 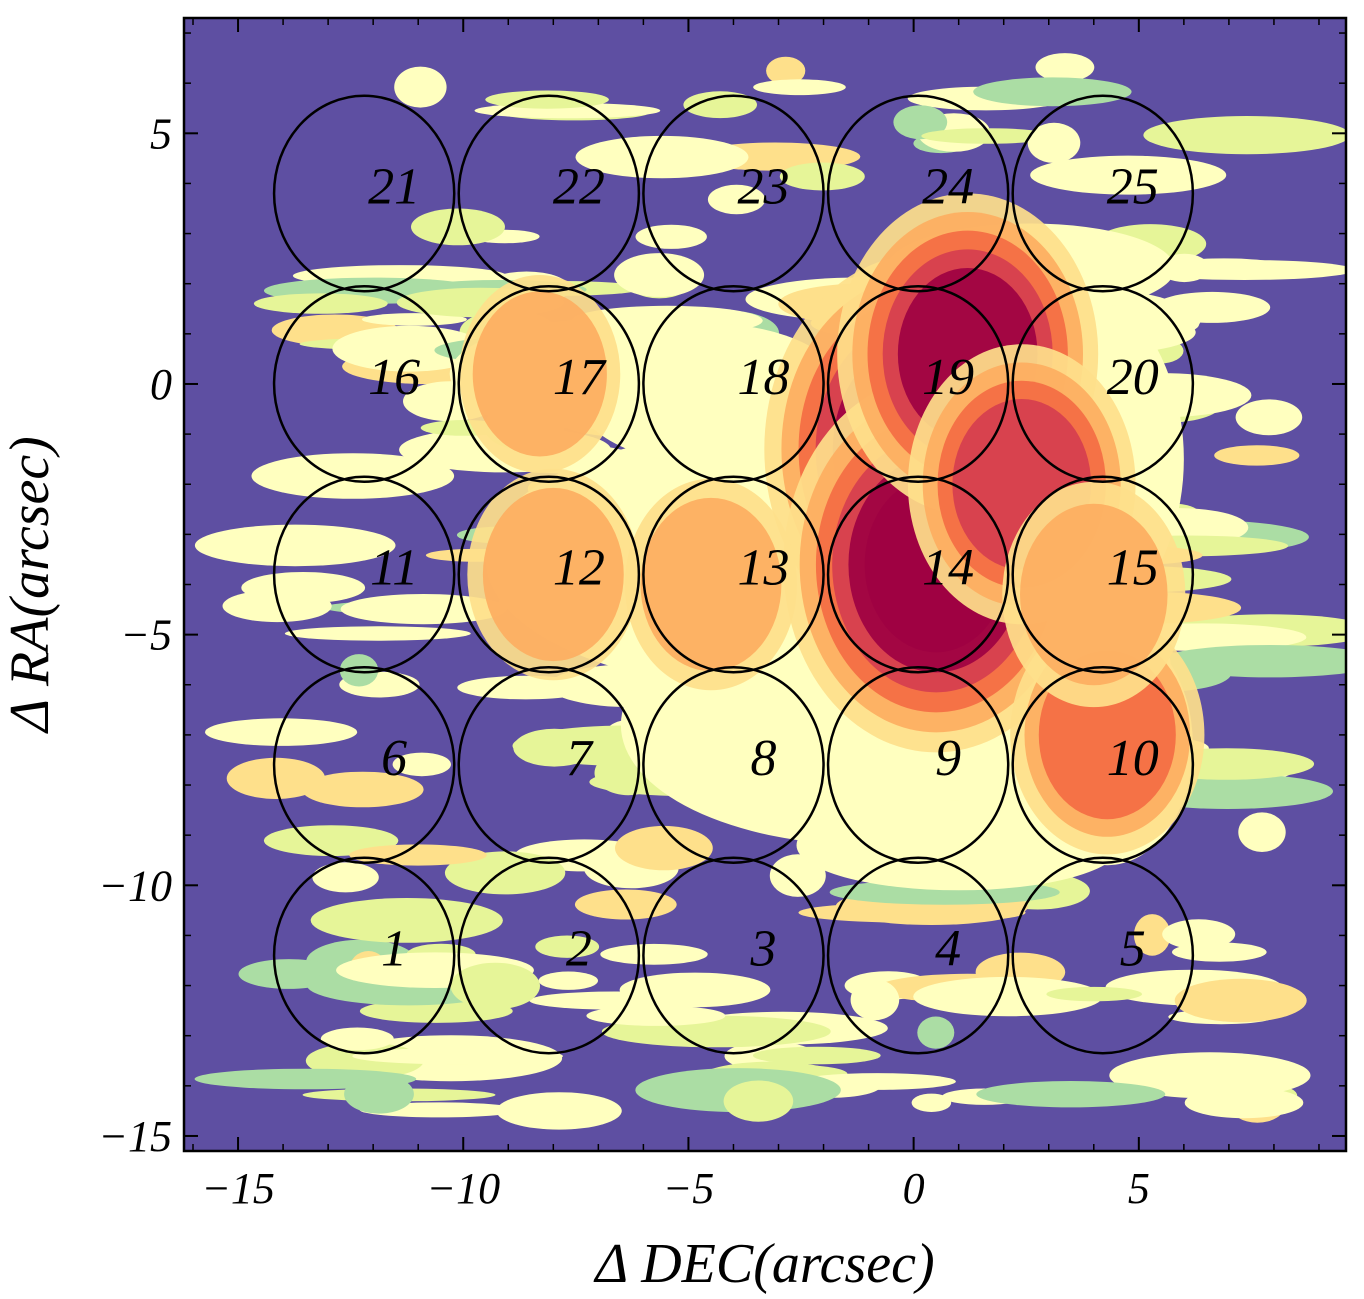 I want to click on fiber-label-21: 21, so click(x=394, y=186).